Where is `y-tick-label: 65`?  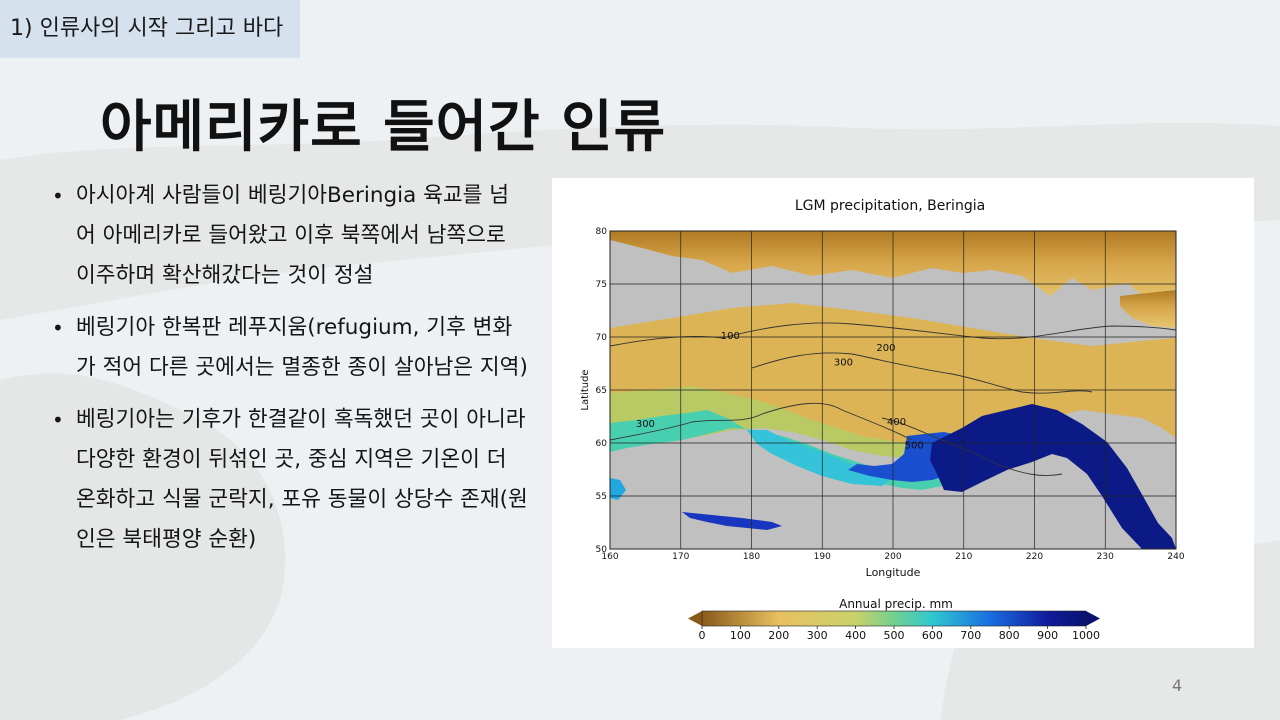
y-tick-label: 65 is located at coordinates (601, 391).